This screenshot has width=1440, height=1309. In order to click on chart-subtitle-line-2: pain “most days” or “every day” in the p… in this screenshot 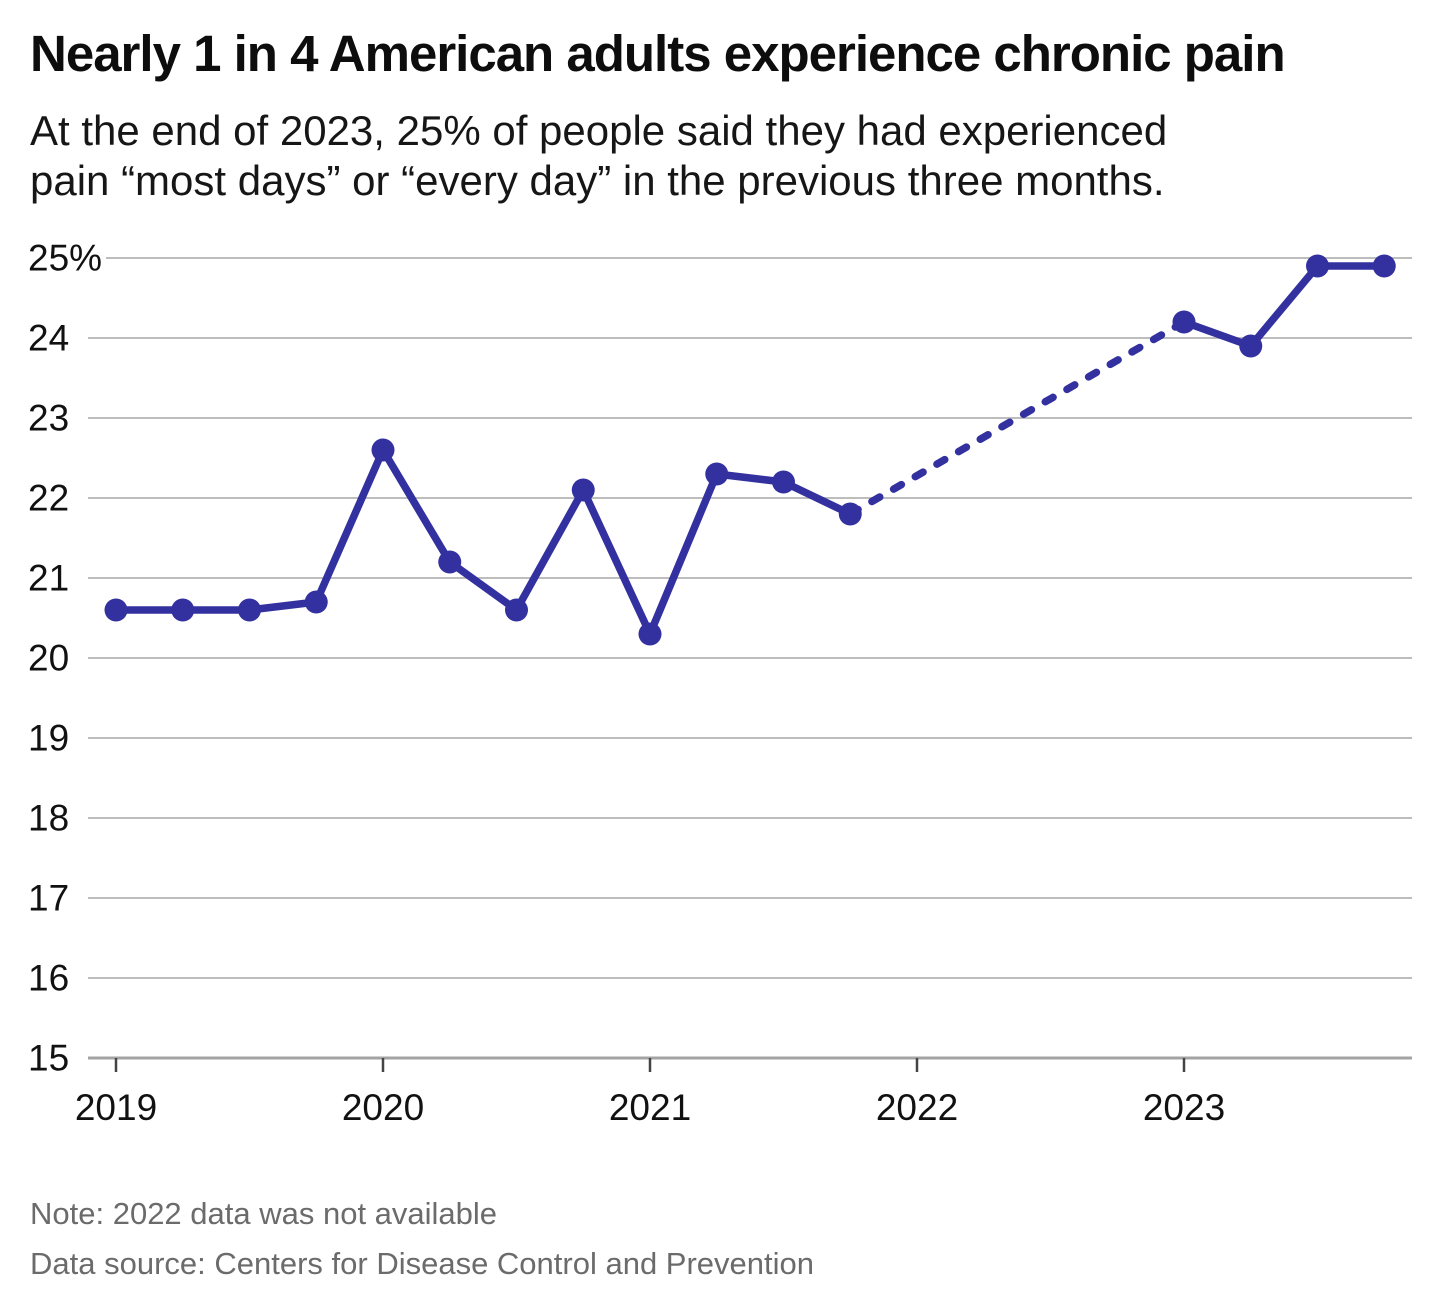, I will do `click(597, 180)`.